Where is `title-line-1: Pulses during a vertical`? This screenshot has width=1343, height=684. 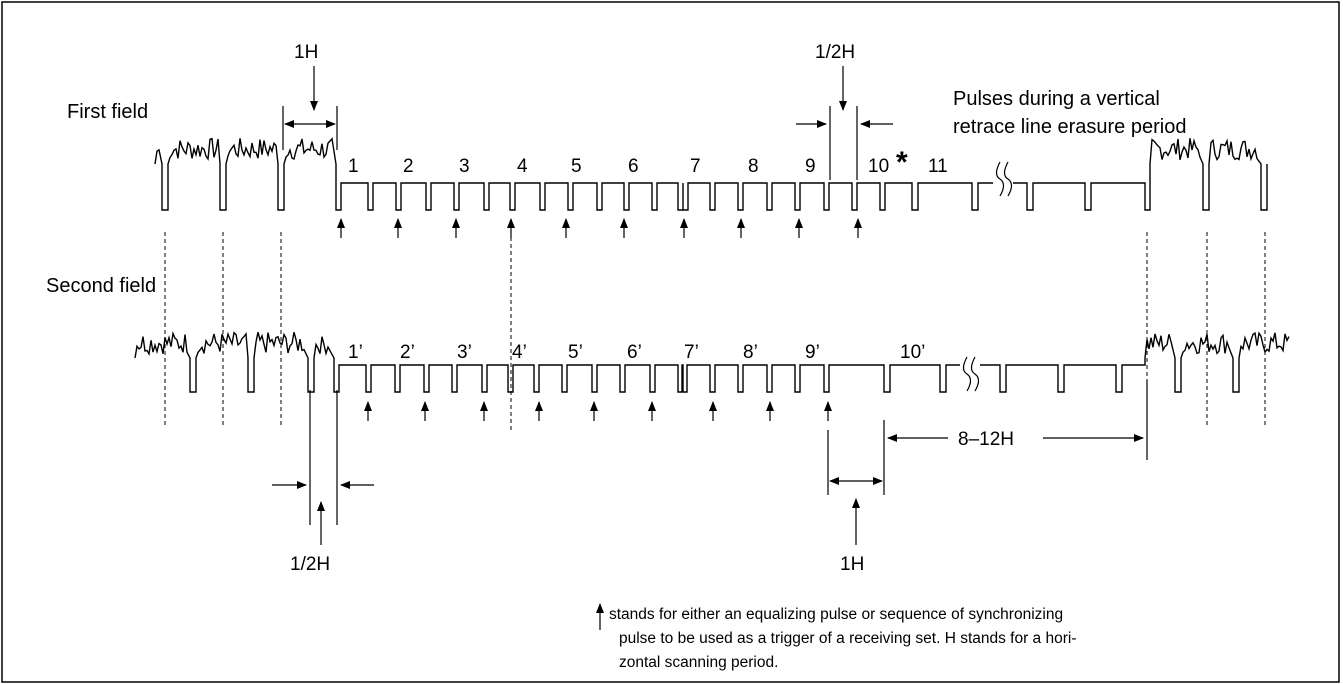 title-line-1: Pulses during a vertical is located at coordinates (1056, 99).